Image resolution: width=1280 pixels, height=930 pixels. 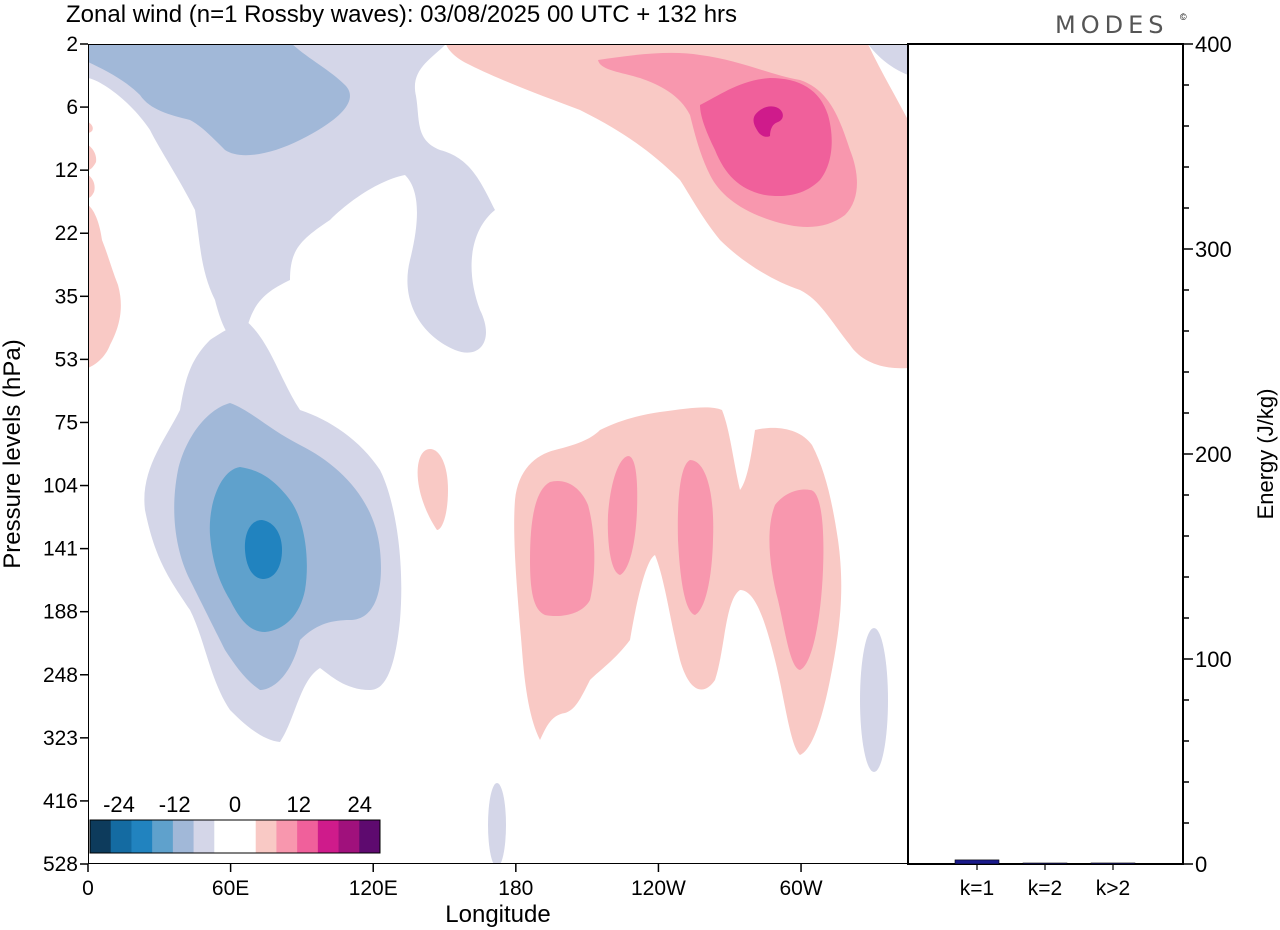 I want to click on colorbar-label: 24, so click(x=359, y=804).